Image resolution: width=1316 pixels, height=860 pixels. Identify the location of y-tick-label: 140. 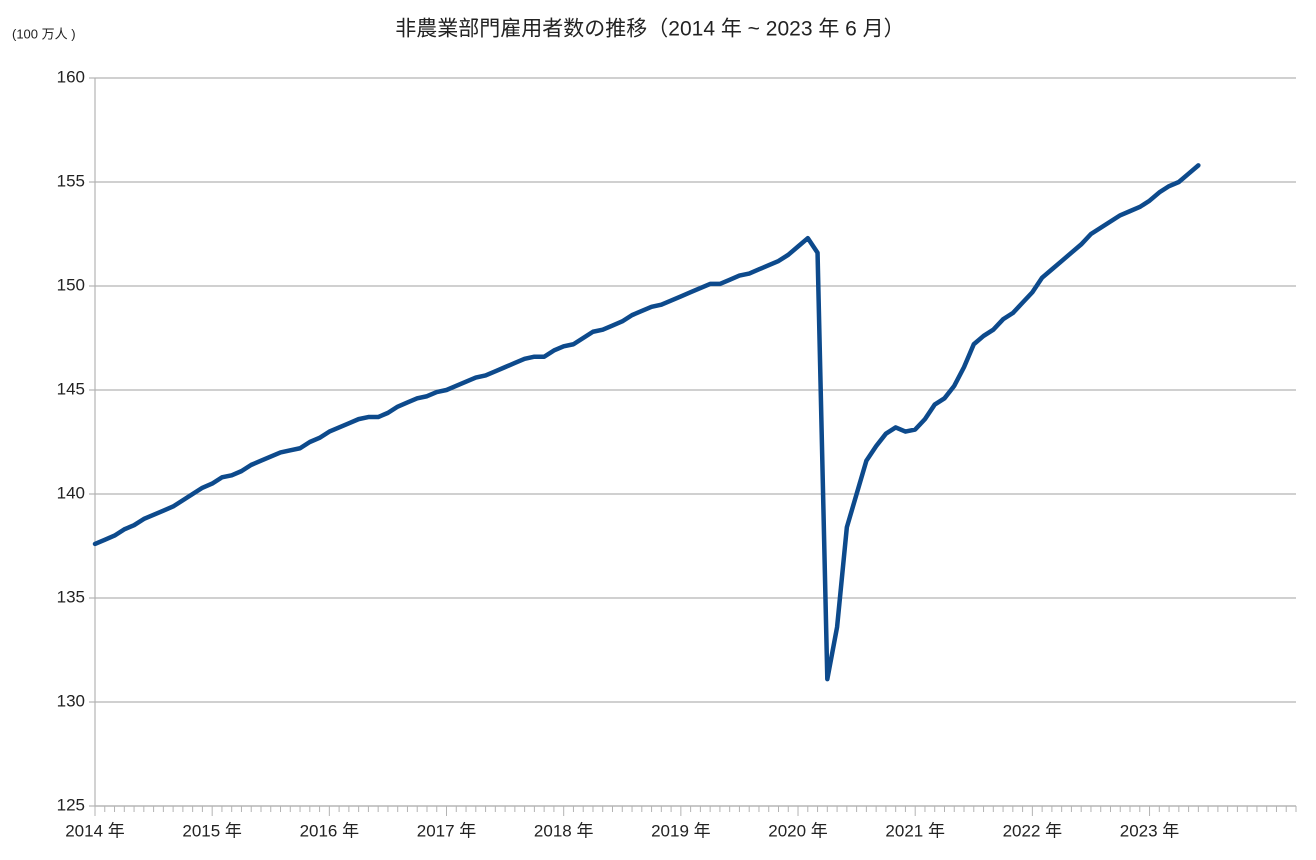
(71, 492).